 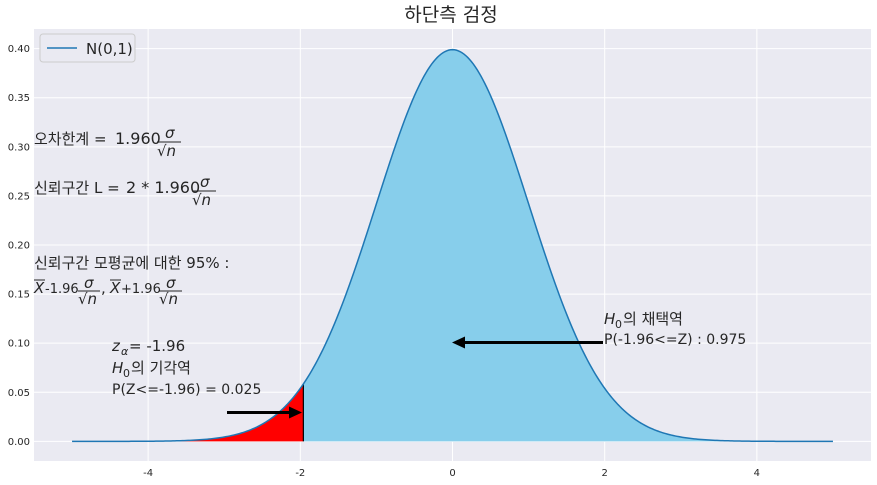 What do you see at coordinates (141, 289) in the screenshot?
I see `ci-mean-plus: +1.96` at bounding box center [141, 289].